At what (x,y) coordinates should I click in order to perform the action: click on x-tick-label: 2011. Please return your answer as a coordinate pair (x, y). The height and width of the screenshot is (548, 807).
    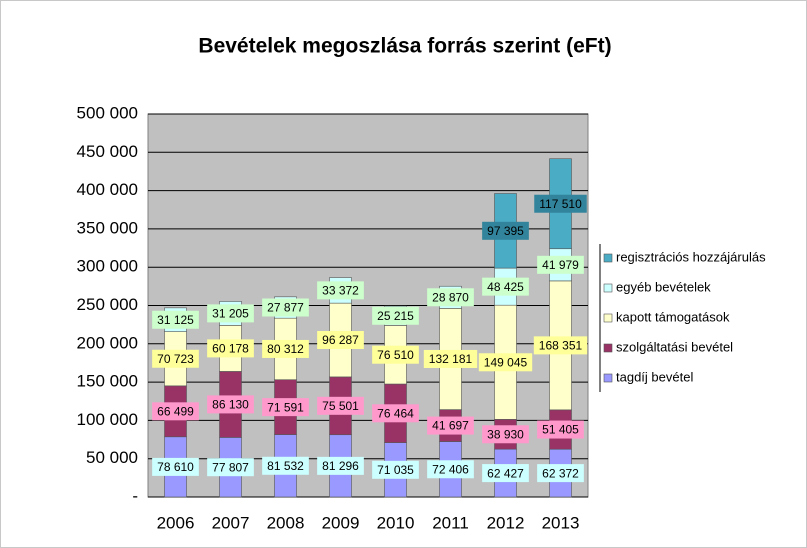
    Looking at the image, I should click on (450, 522).